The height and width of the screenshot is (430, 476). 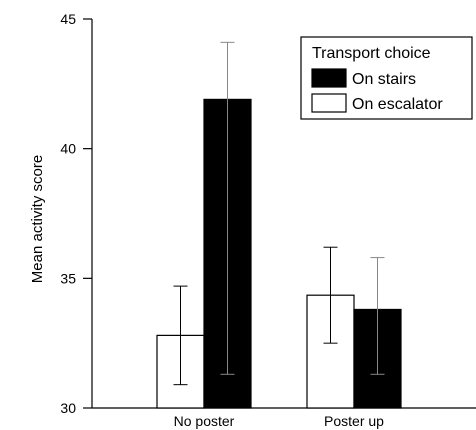 What do you see at coordinates (37, 219) in the screenshot?
I see `y-axis-title: Mean activity score` at bounding box center [37, 219].